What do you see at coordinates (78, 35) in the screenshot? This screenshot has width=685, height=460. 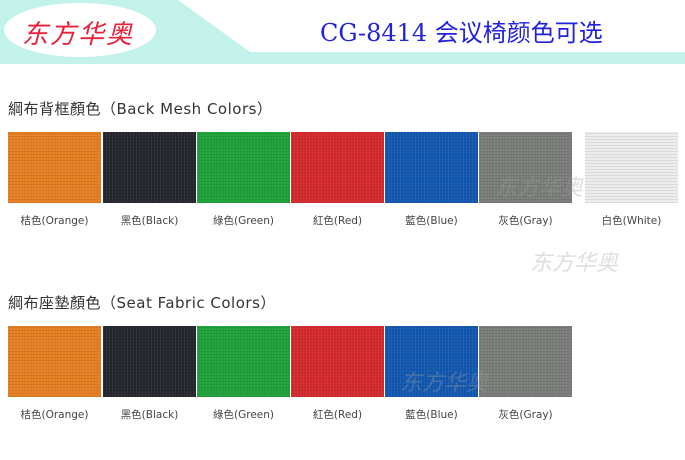 I see `brand-logo: 东方华奥` at bounding box center [78, 35].